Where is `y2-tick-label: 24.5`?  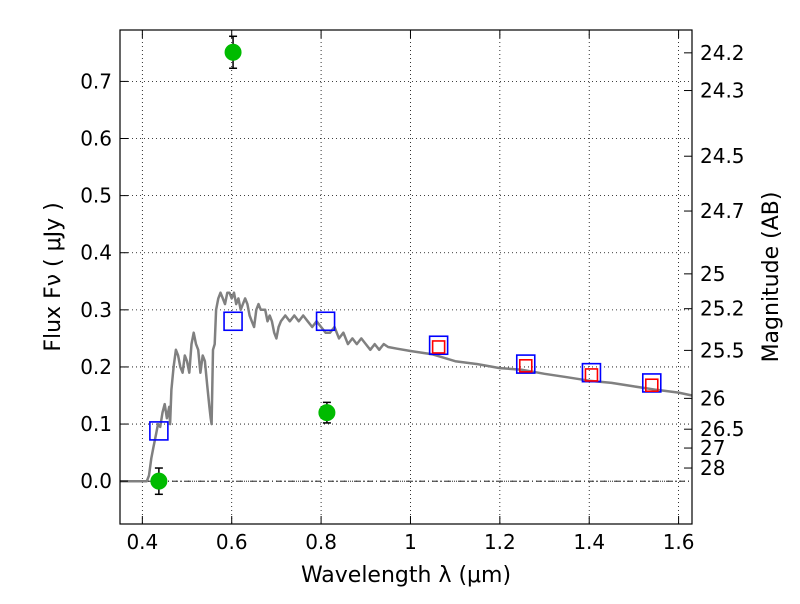 y2-tick-label: 24.5 is located at coordinates (722, 156).